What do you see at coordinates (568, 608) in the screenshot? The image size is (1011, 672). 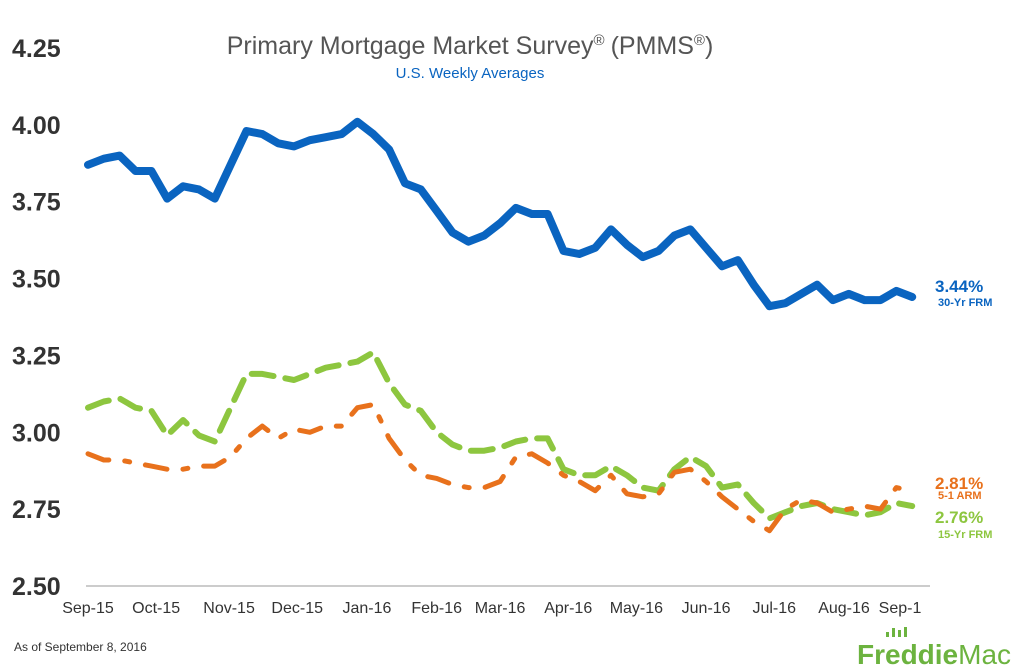 I see `x-tick-label: Apr-16` at bounding box center [568, 608].